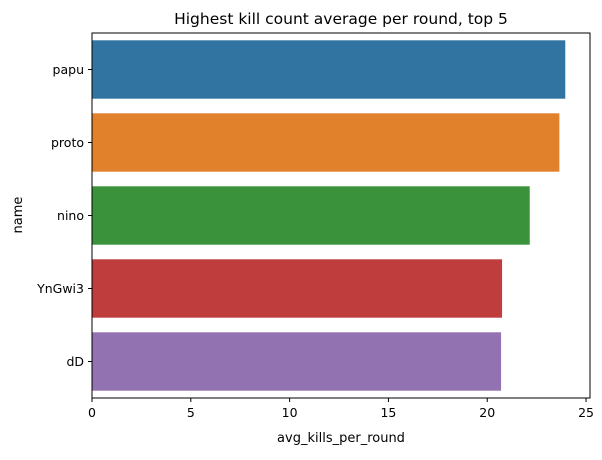  Describe the element at coordinates (18, 215) in the screenshot. I see `y-axis-label: name` at that location.